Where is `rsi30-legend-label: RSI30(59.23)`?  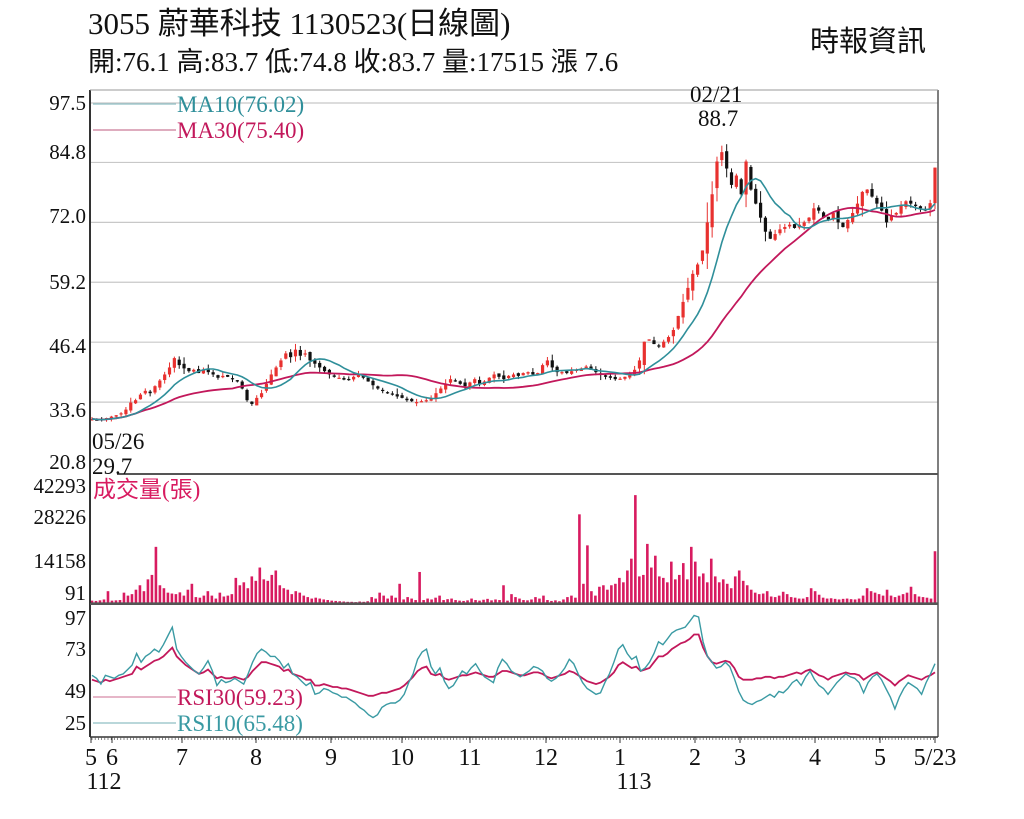 rsi30-legend-label: RSI30(59.23) is located at coordinates (240, 697).